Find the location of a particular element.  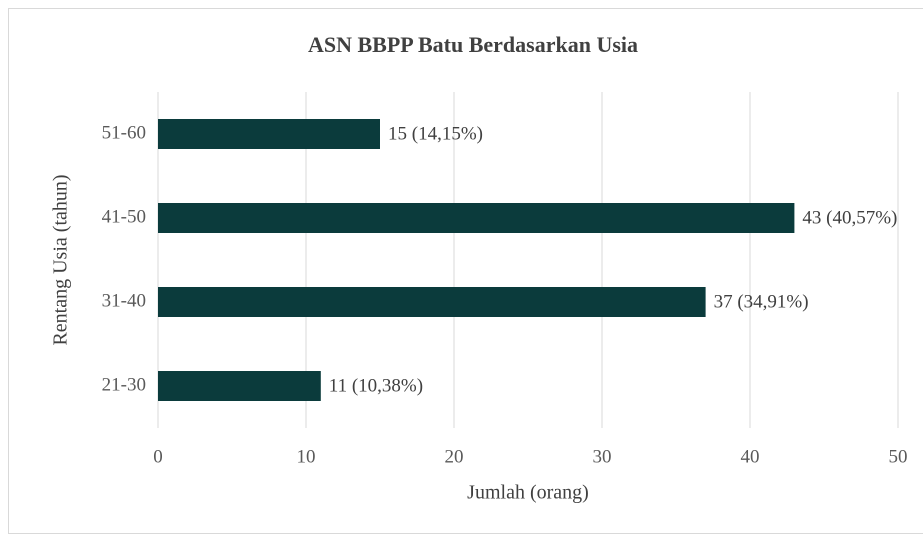

x-tick-label: 0 is located at coordinates (158, 456).